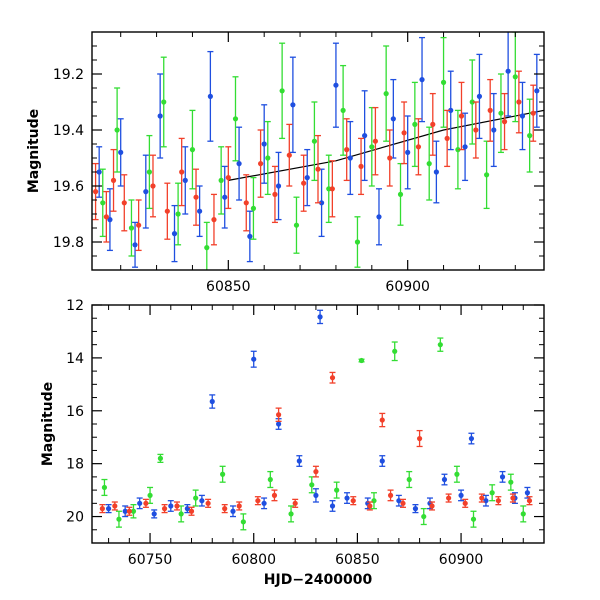 This screenshot has width=600, height=600. I want to click on bottom-y-tick-label: 12, so click(75, 306).